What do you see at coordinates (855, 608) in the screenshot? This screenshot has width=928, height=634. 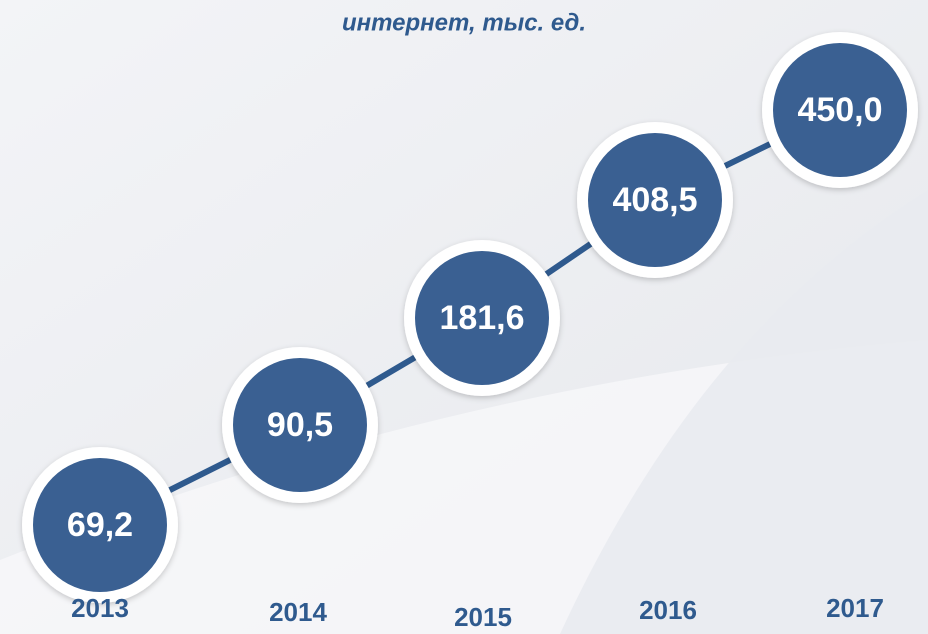 I see `x-tick-label: 2017` at bounding box center [855, 608].